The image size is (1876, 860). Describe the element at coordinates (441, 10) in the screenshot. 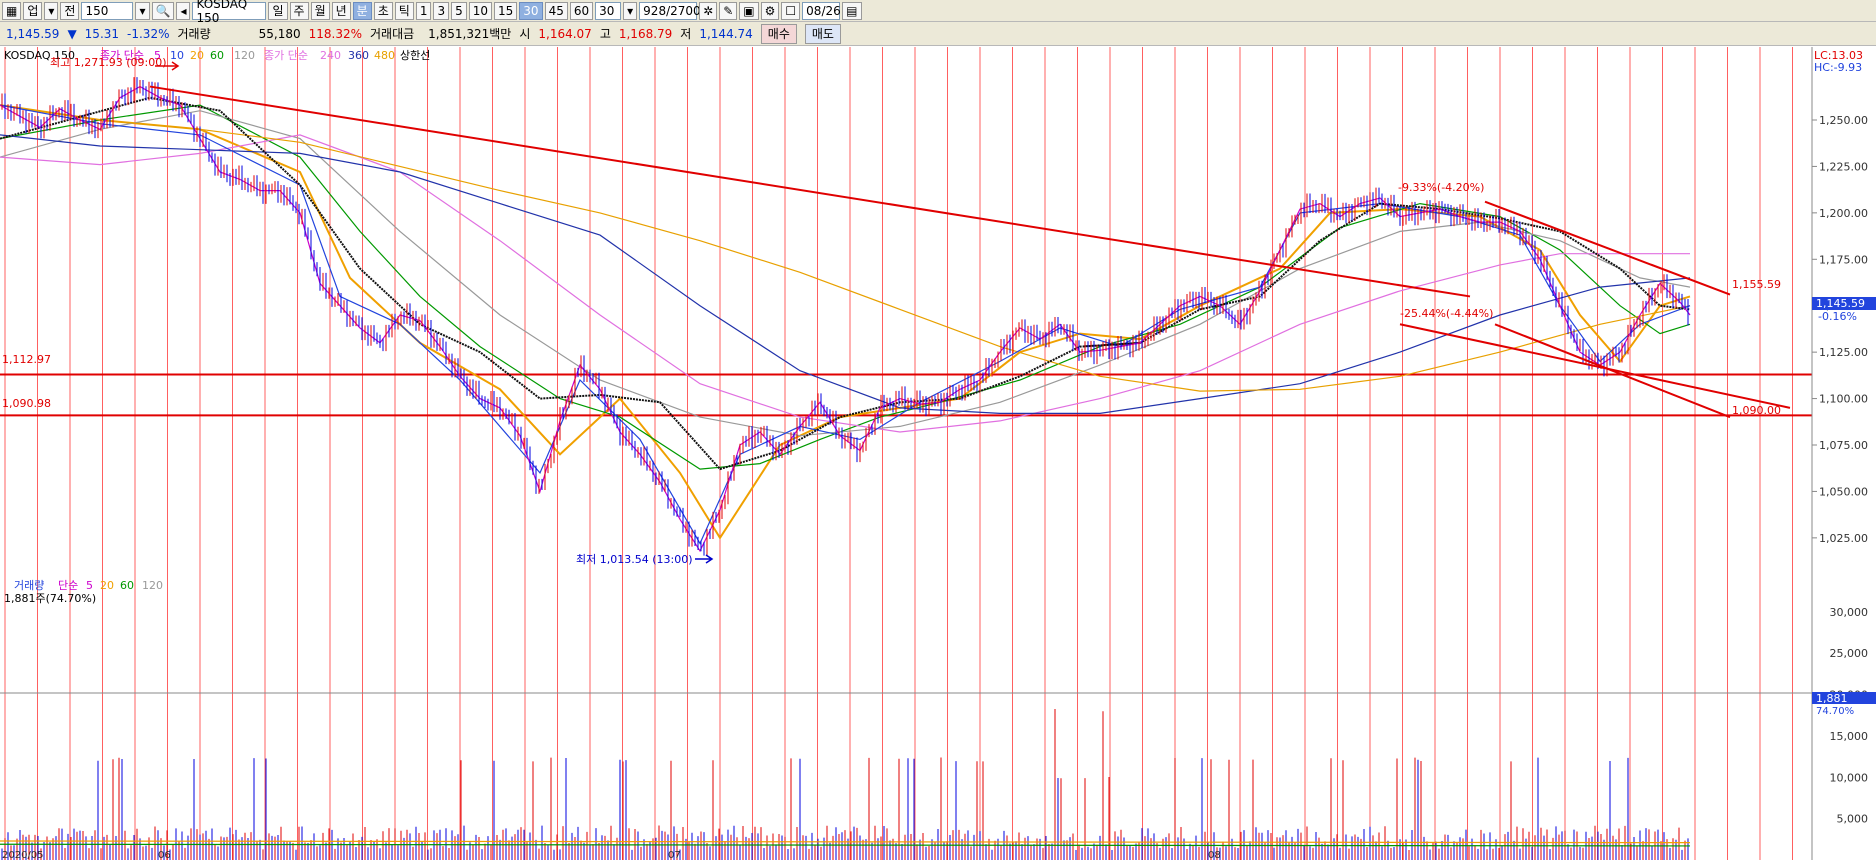

I see `interval-3: 3` at that location.